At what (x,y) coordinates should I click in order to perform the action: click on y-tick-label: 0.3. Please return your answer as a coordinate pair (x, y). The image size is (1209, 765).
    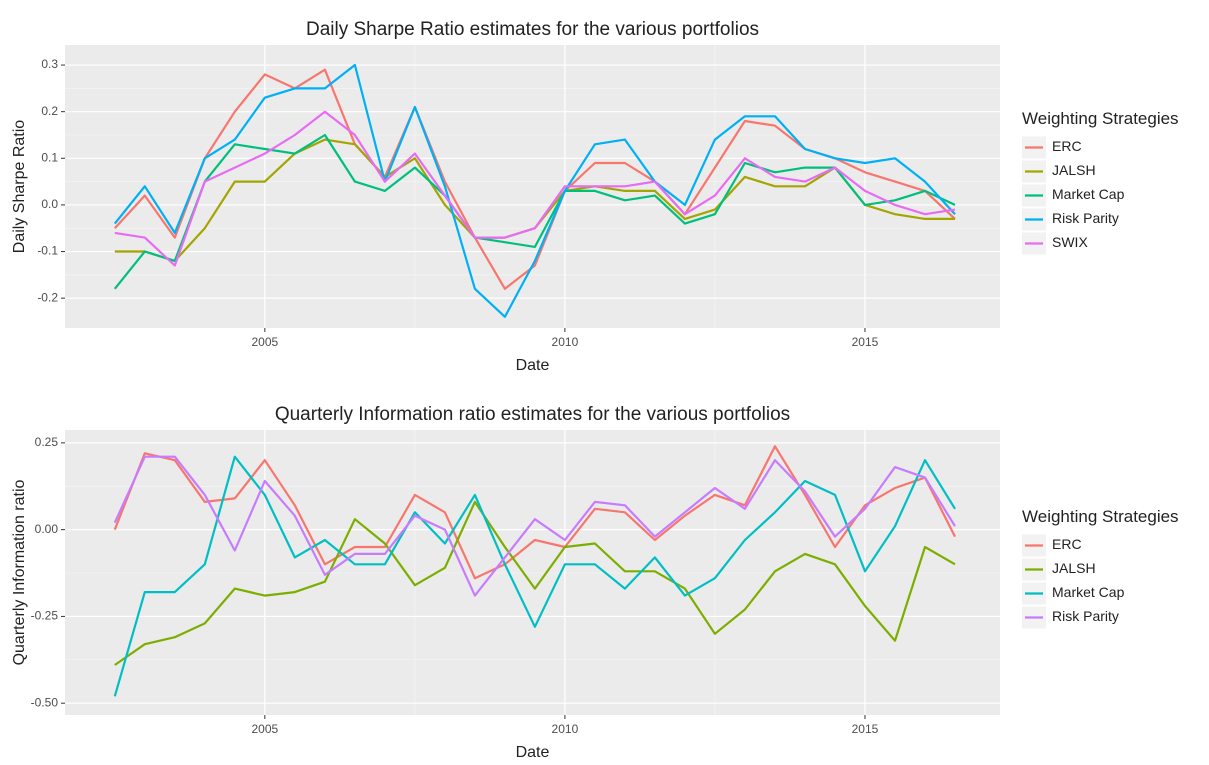
    Looking at the image, I should click on (49, 64).